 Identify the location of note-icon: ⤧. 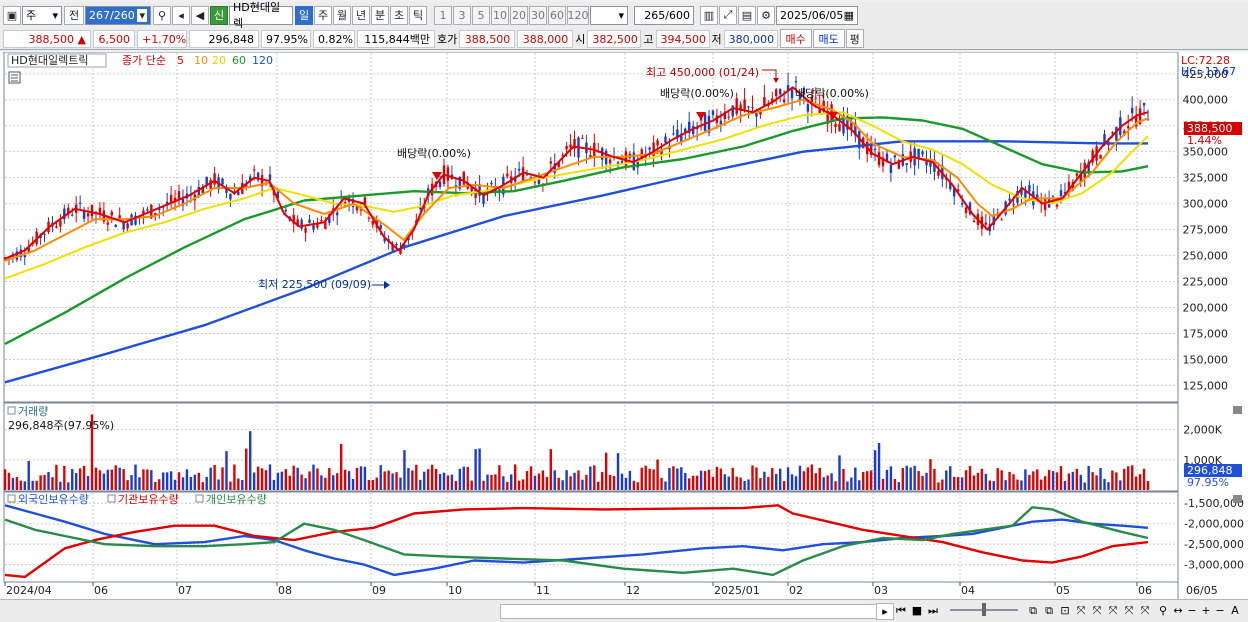
(1145, 610).